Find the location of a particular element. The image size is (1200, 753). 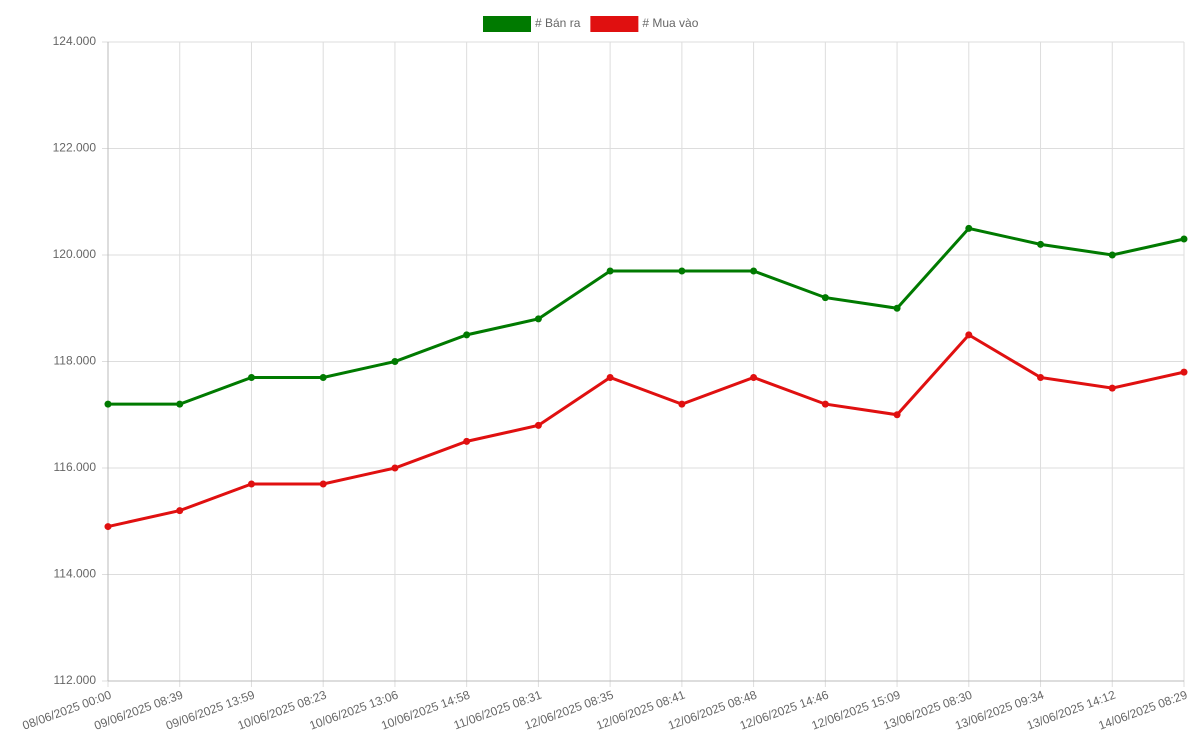

y-tick-label: 118.000 is located at coordinates (75, 361).